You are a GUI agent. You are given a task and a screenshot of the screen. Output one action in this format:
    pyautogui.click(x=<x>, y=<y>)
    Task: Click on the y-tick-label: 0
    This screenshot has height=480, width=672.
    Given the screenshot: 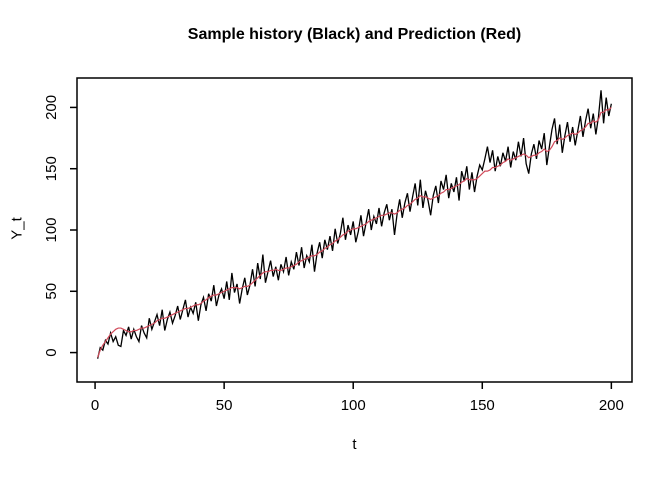 What is the action you would take?
    pyautogui.click(x=51, y=352)
    